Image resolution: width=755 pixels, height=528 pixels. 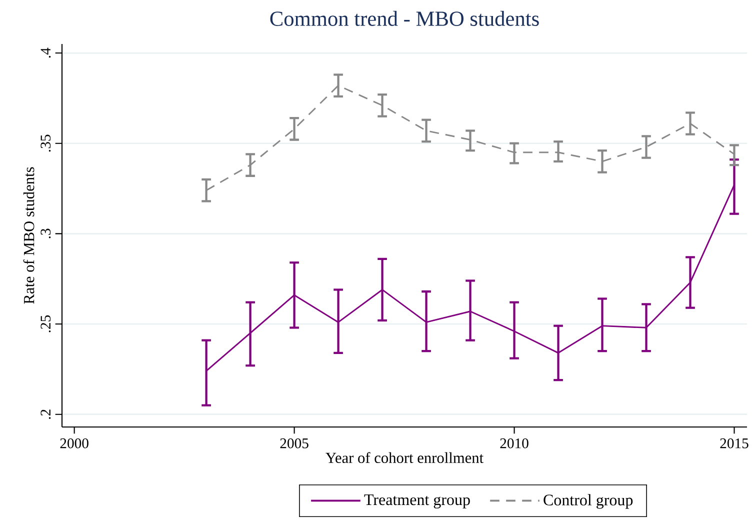 What do you see at coordinates (28, 235) in the screenshot?
I see `y-axis-title: Rate of MBO students` at bounding box center [28, 235].